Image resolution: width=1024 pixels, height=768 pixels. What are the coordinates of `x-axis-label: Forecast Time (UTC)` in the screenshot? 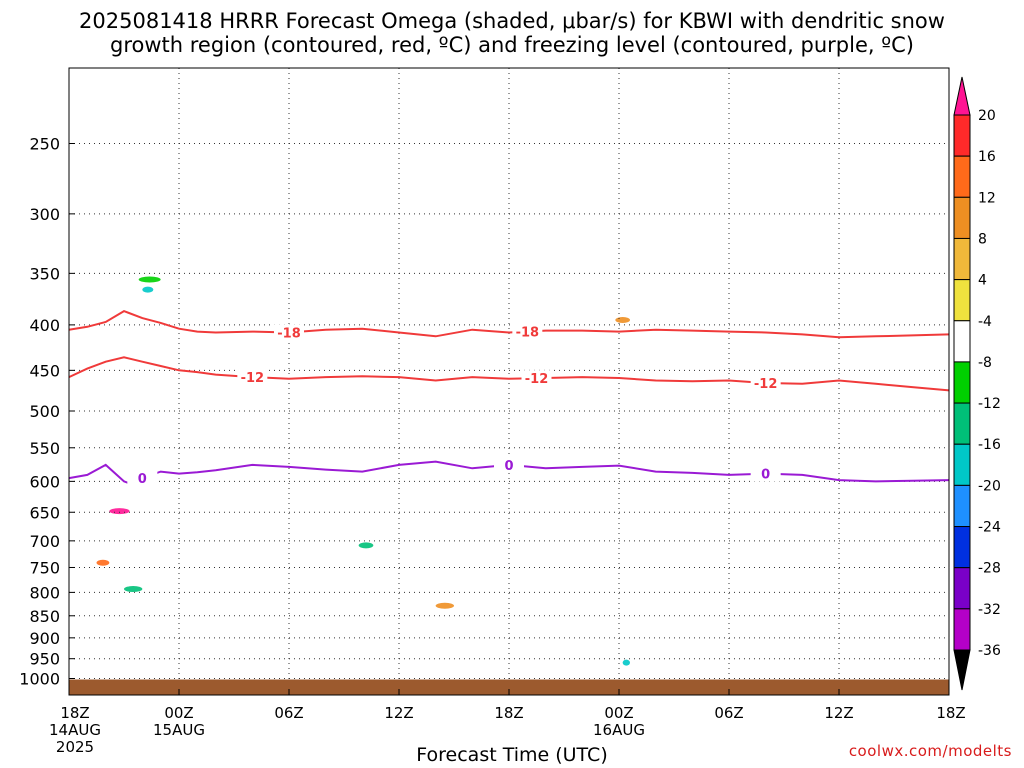 It's located at (512, 755).